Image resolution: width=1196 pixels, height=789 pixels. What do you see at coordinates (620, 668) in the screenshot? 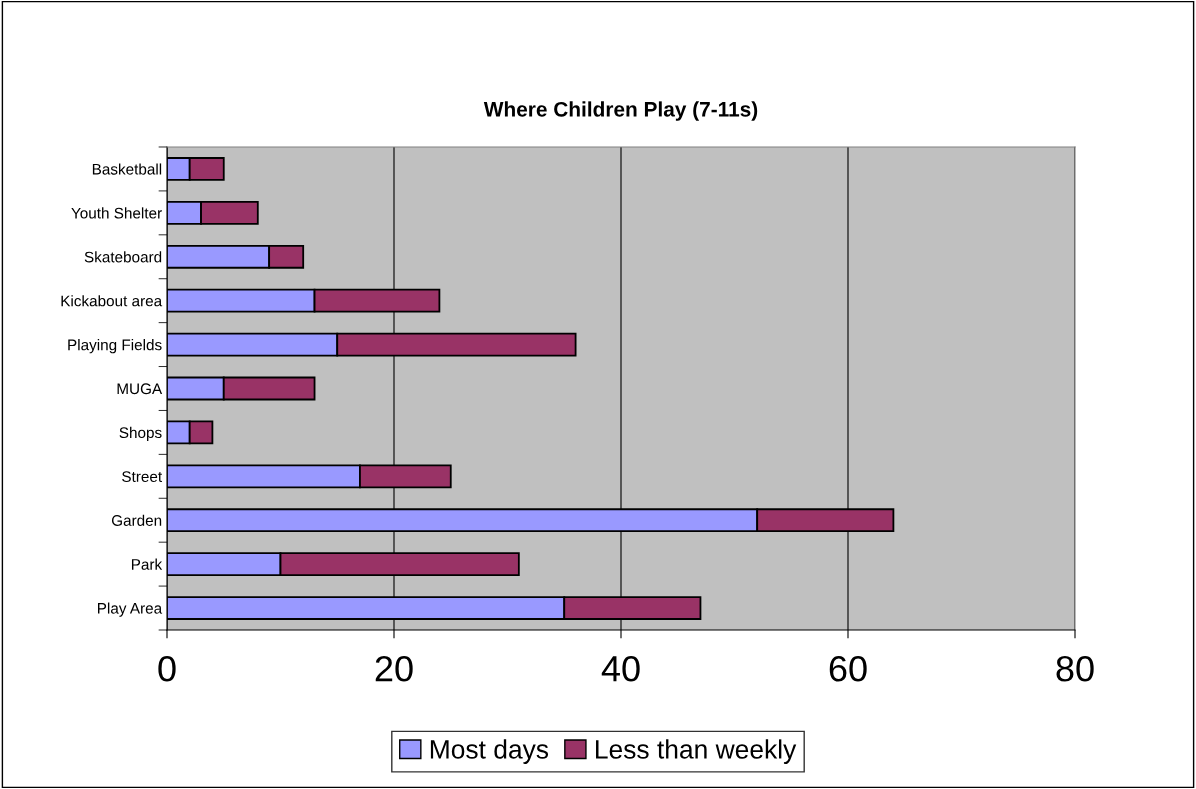
I see `x-tick-label: 40` at bounding box center [620, 668].